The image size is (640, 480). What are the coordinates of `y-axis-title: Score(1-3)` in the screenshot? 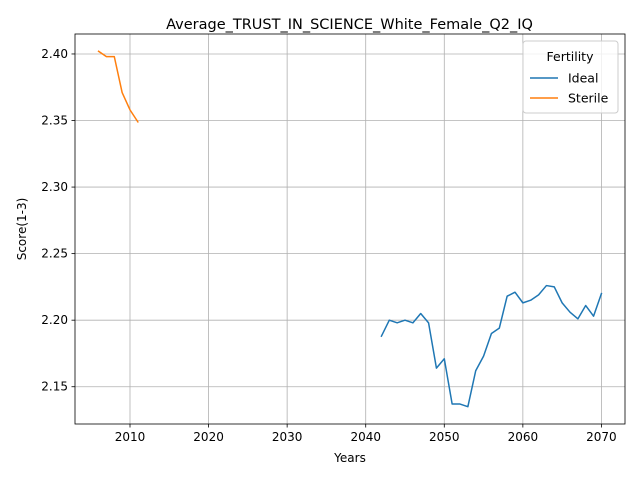 It's located at (22, 229).